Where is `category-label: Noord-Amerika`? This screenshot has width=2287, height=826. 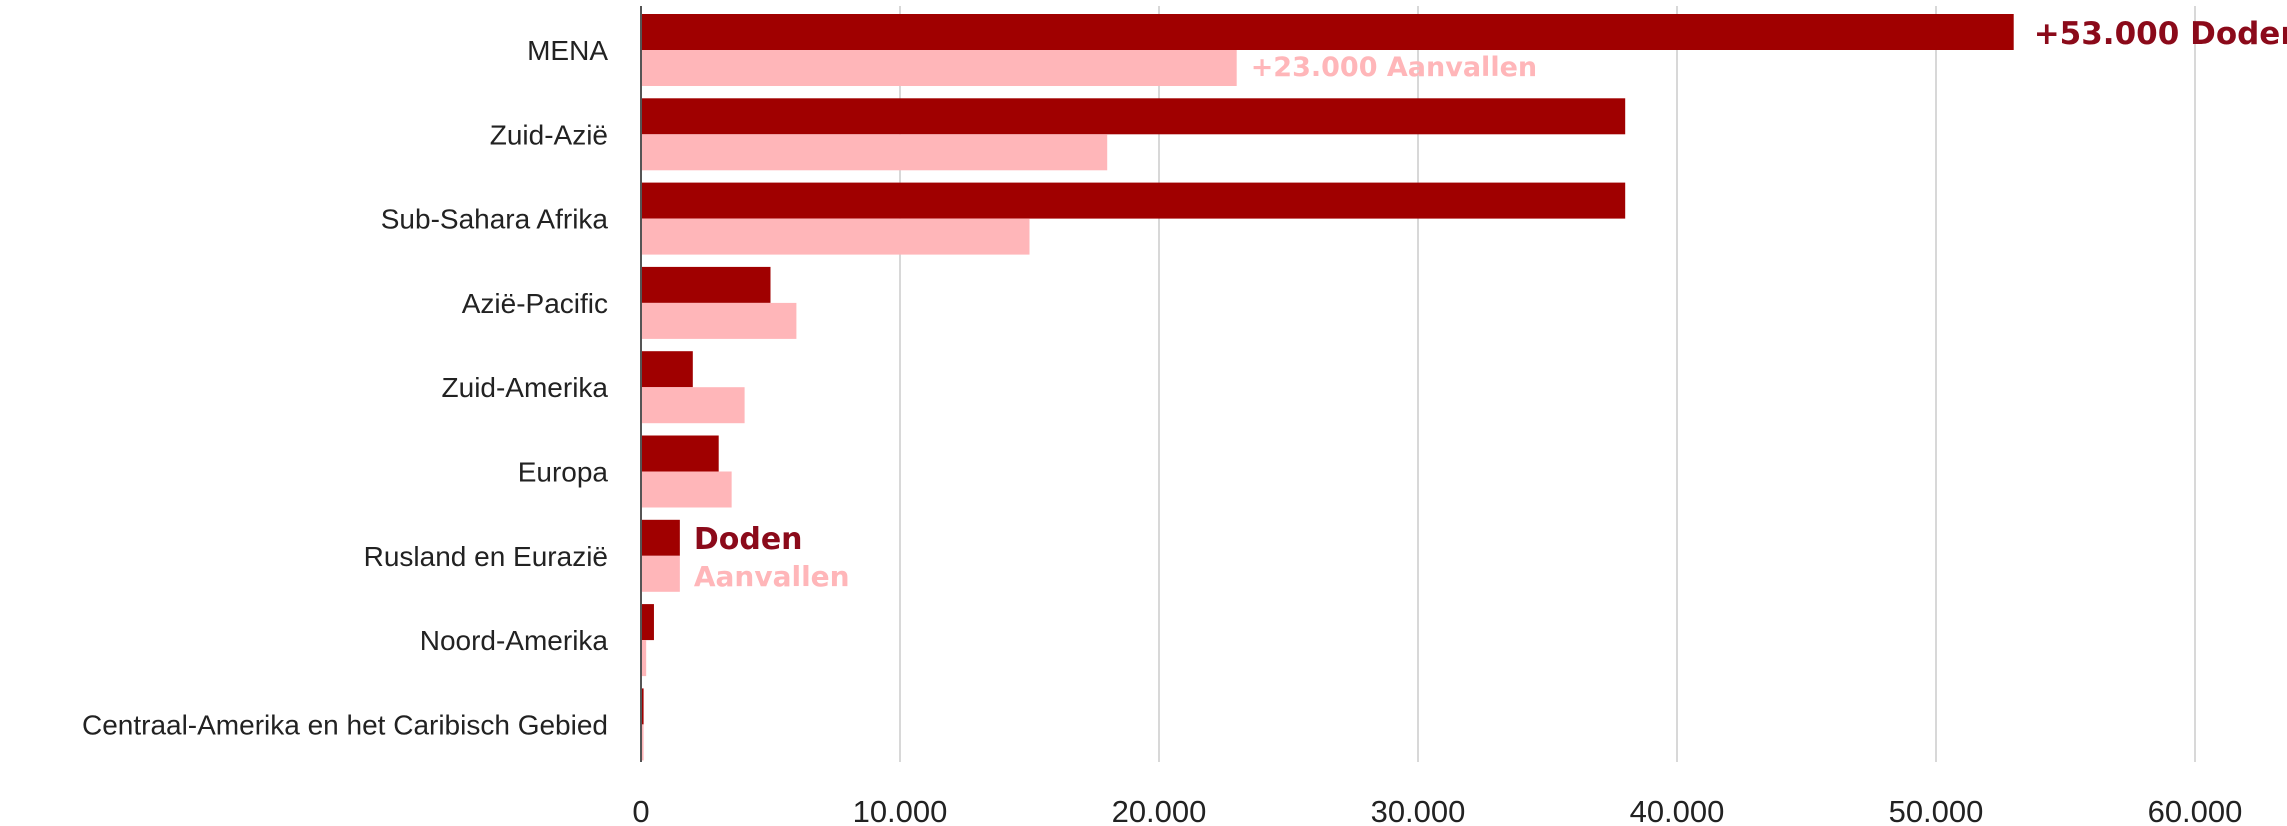 category-label: Noord-Amerika is located at coordinates (514, 640).